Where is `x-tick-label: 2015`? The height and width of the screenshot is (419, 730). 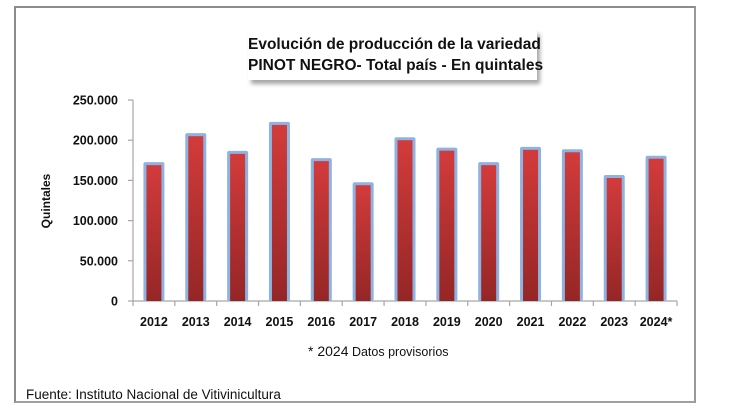 x-tick-label: 2015 is located at coordinates (280, 322).